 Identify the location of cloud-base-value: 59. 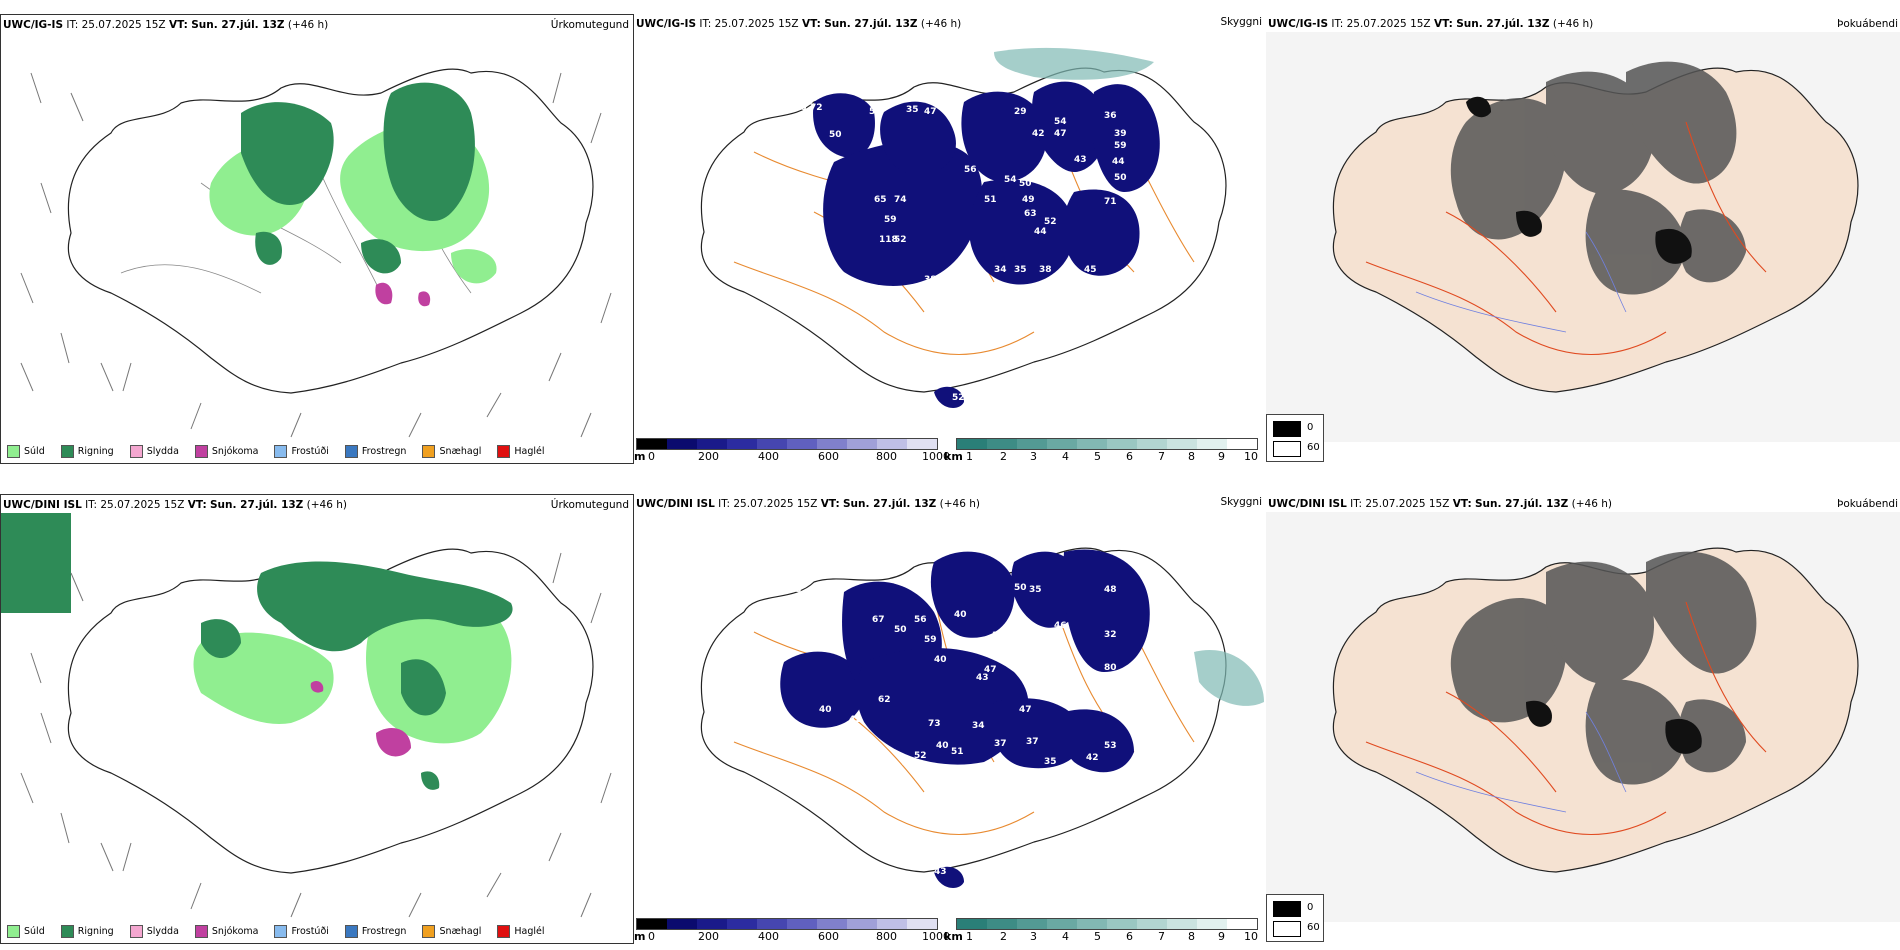
(890, 220).